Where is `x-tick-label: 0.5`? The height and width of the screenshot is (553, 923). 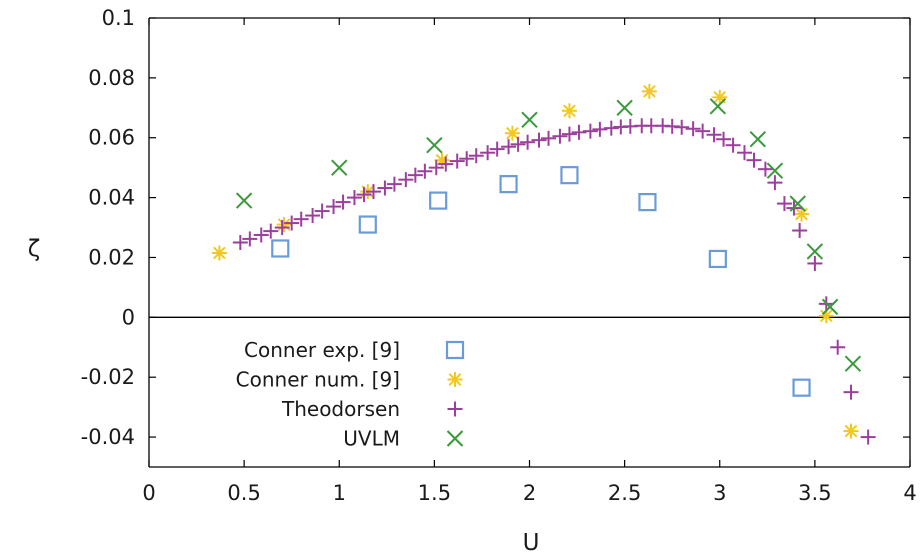 x-tick-label: 0.5 is located at coordinates (243, 493).